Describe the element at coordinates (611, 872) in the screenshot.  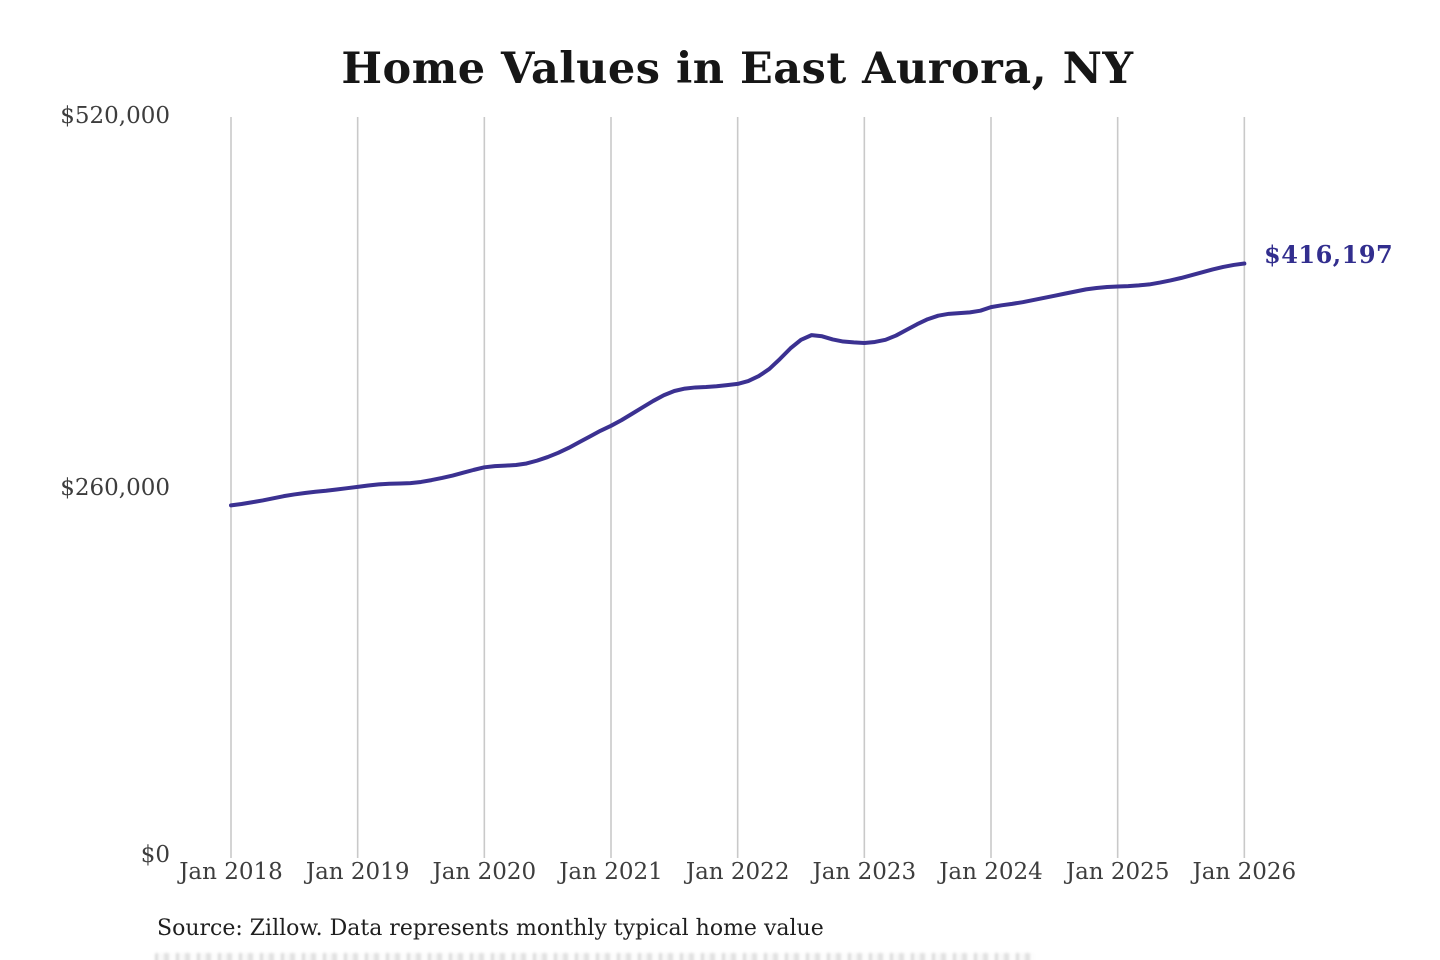
I see `x-axis-tick-jan-2021: Jan 2021` at that location.